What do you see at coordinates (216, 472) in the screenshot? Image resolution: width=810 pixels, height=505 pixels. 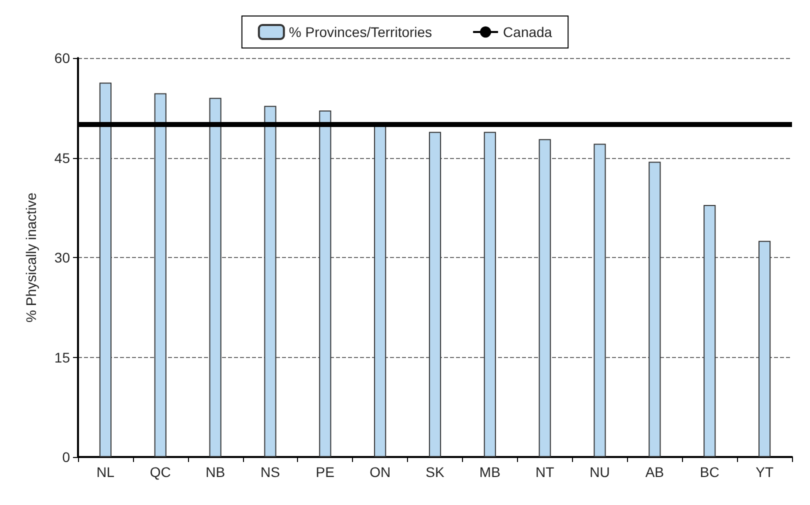 I see `x-tick-label: NB` at bounding box center [216, 472].